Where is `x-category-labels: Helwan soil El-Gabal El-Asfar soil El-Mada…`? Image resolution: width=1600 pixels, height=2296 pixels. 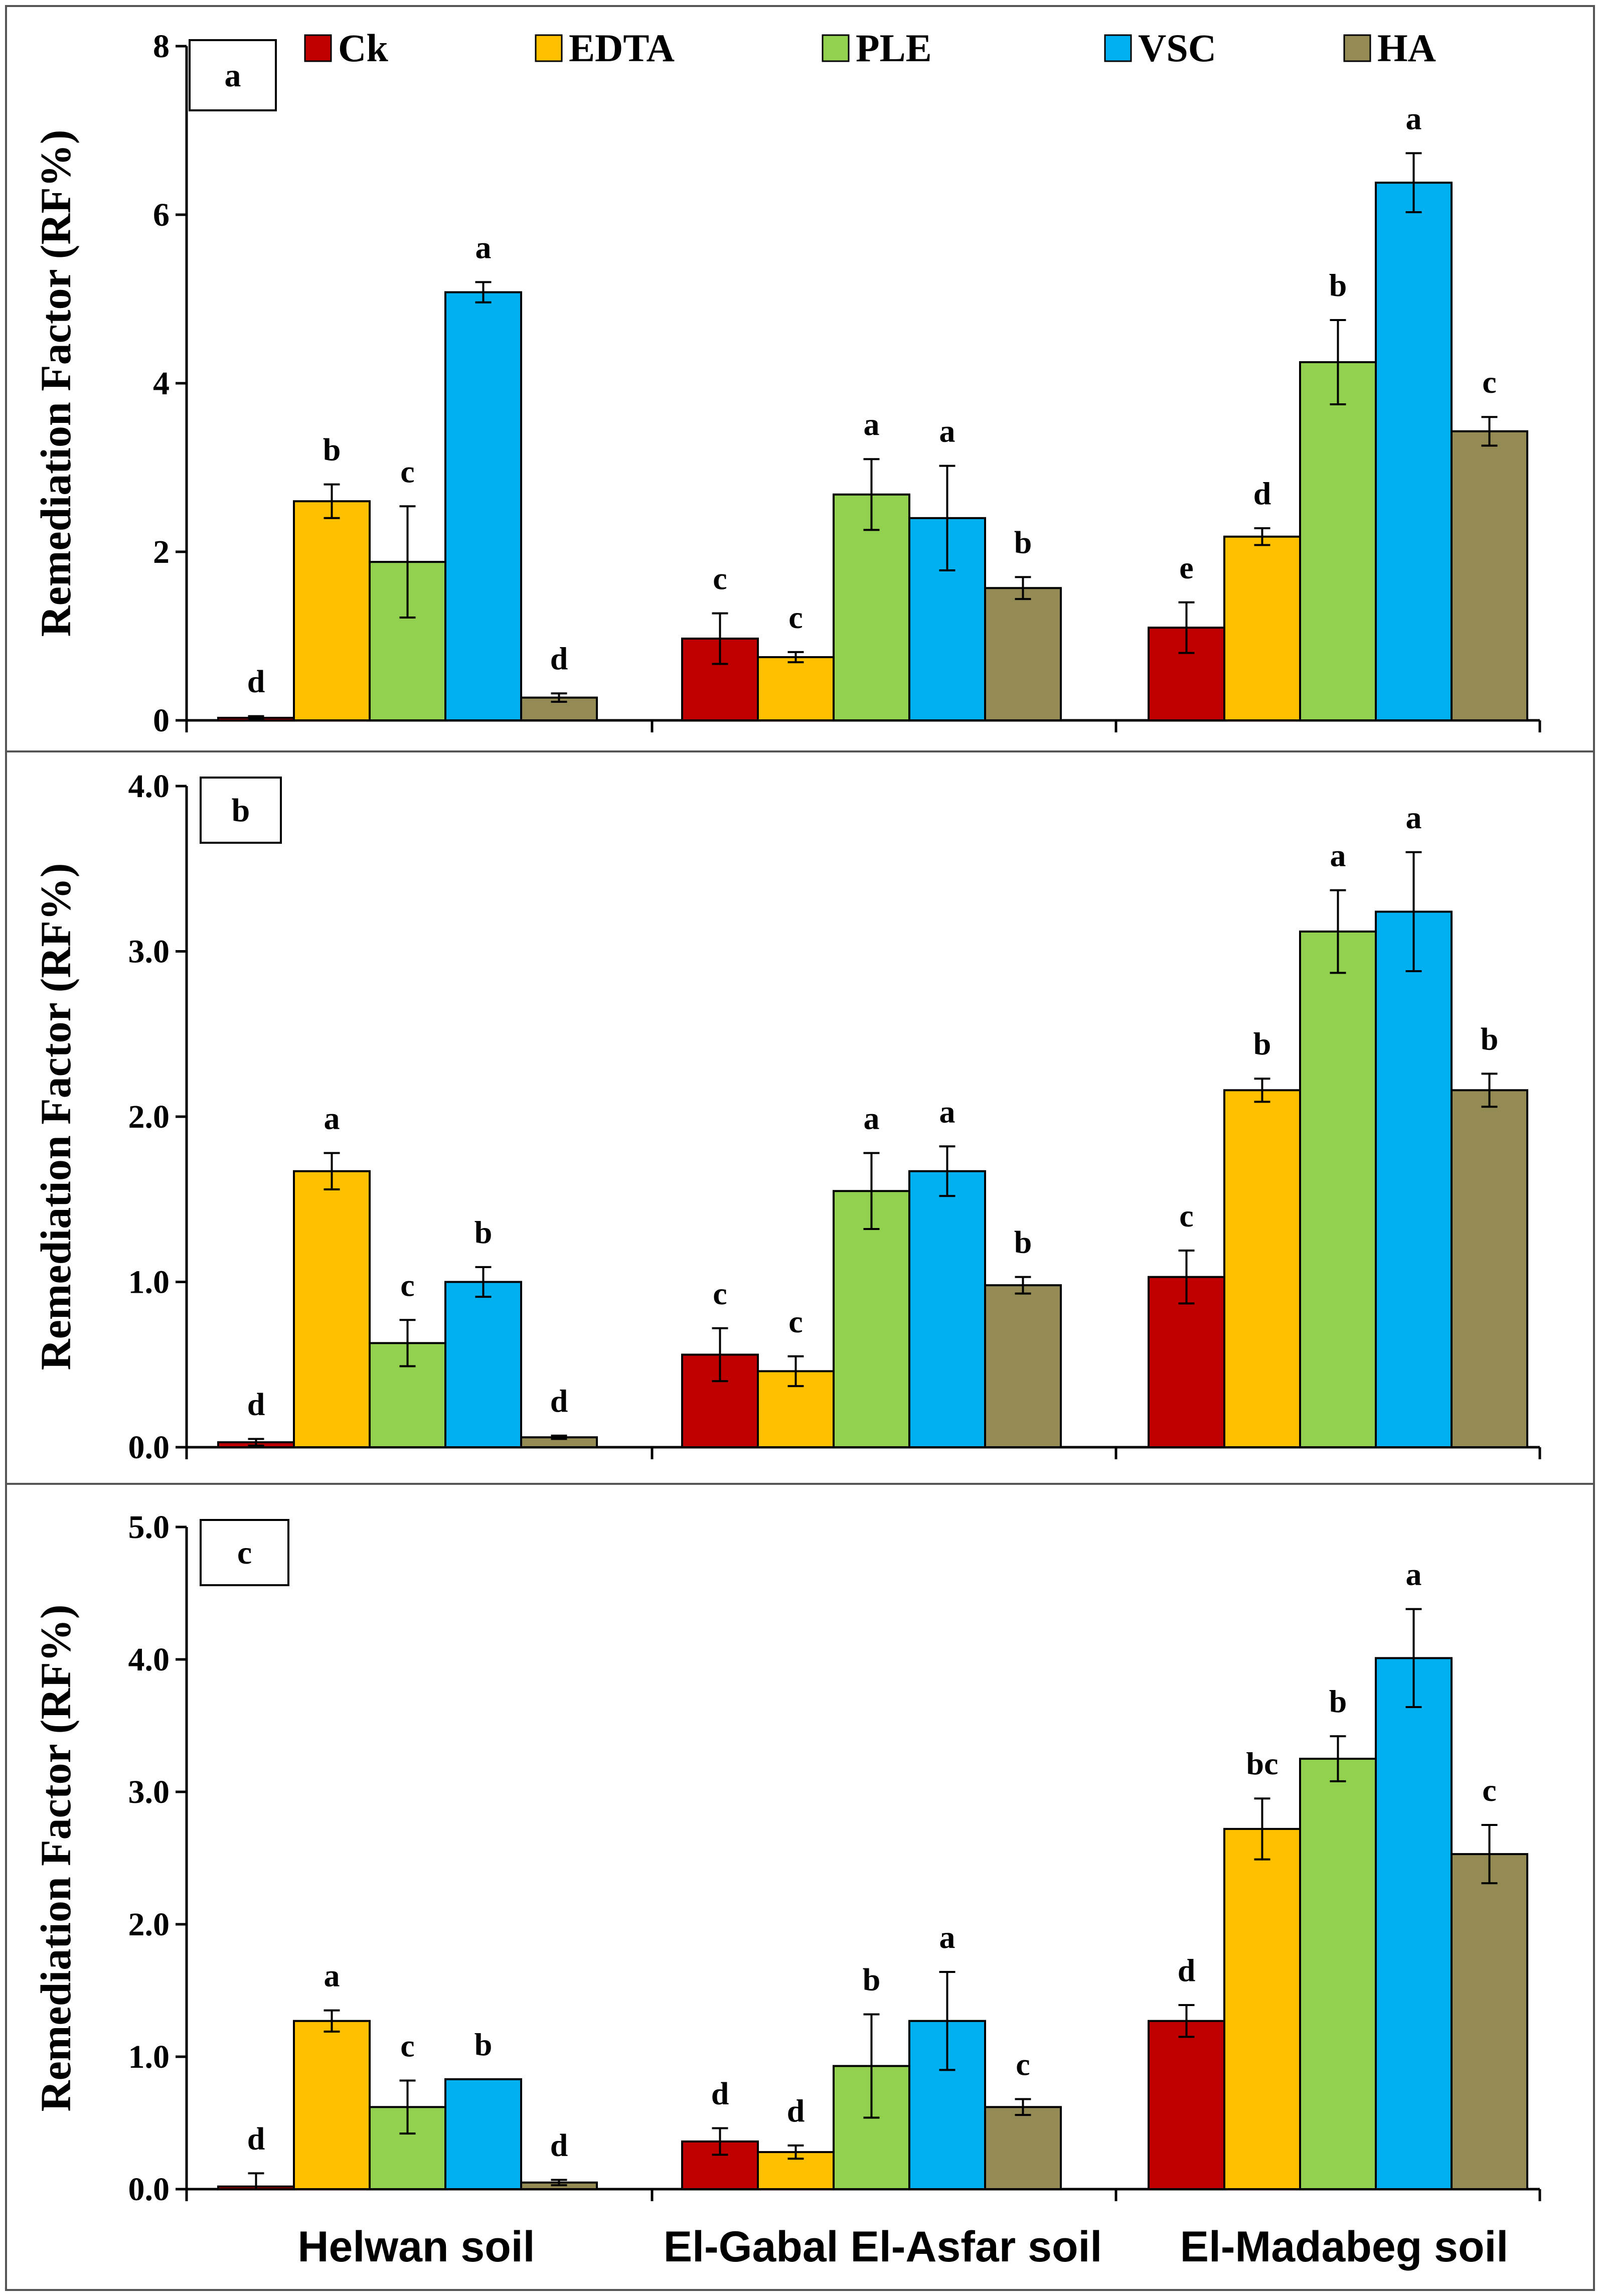
x-category-labels: Helwan soil El-Gabal El-Asfar soil El-Mada… is located at coordinates (902, 2247).